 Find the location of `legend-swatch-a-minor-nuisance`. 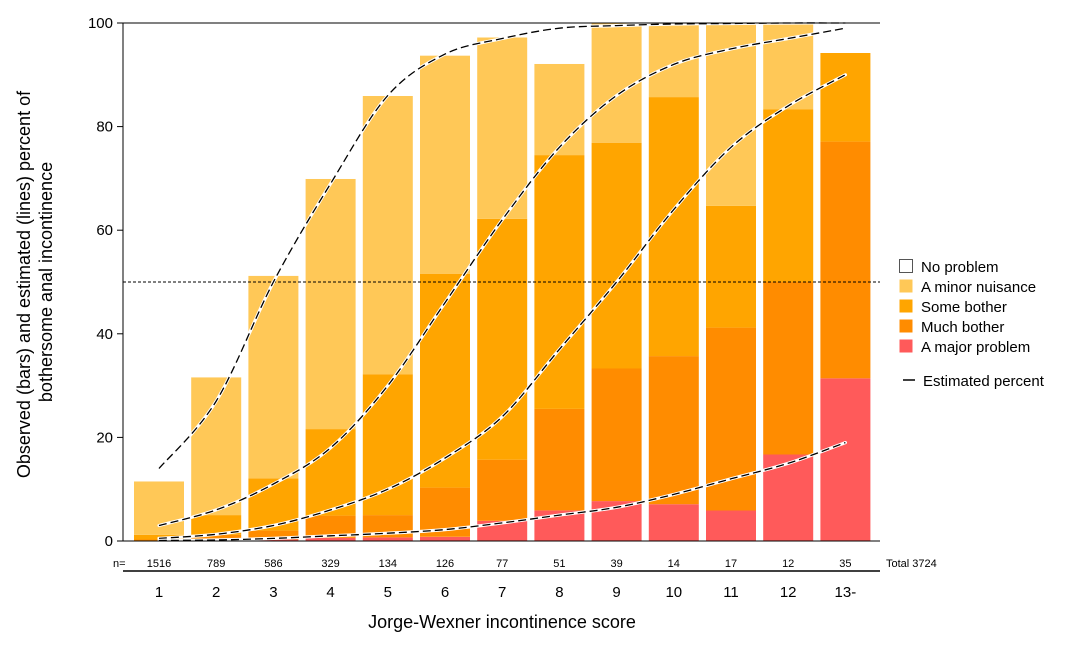

legend-swatch-a-minor-nuisance is located at coordinates (906, 286).